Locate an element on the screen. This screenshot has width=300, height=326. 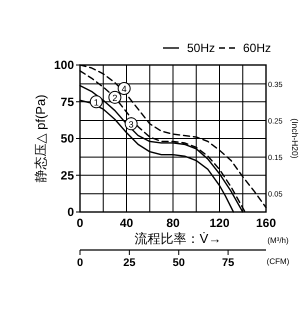
x-tick-label: 0 is located at coordinates (80, 223).